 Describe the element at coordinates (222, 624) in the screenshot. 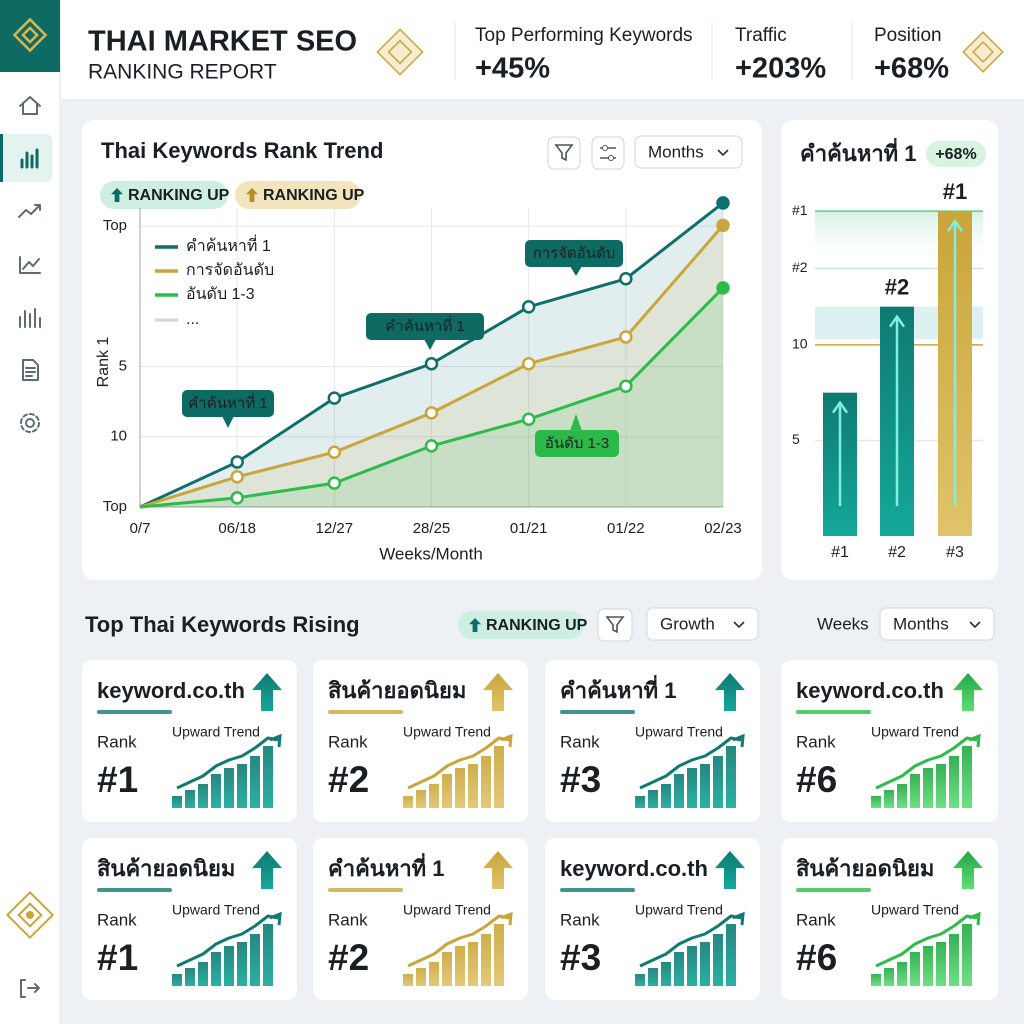

I see `section-title: Top Thai Keywords Rising` at that location.